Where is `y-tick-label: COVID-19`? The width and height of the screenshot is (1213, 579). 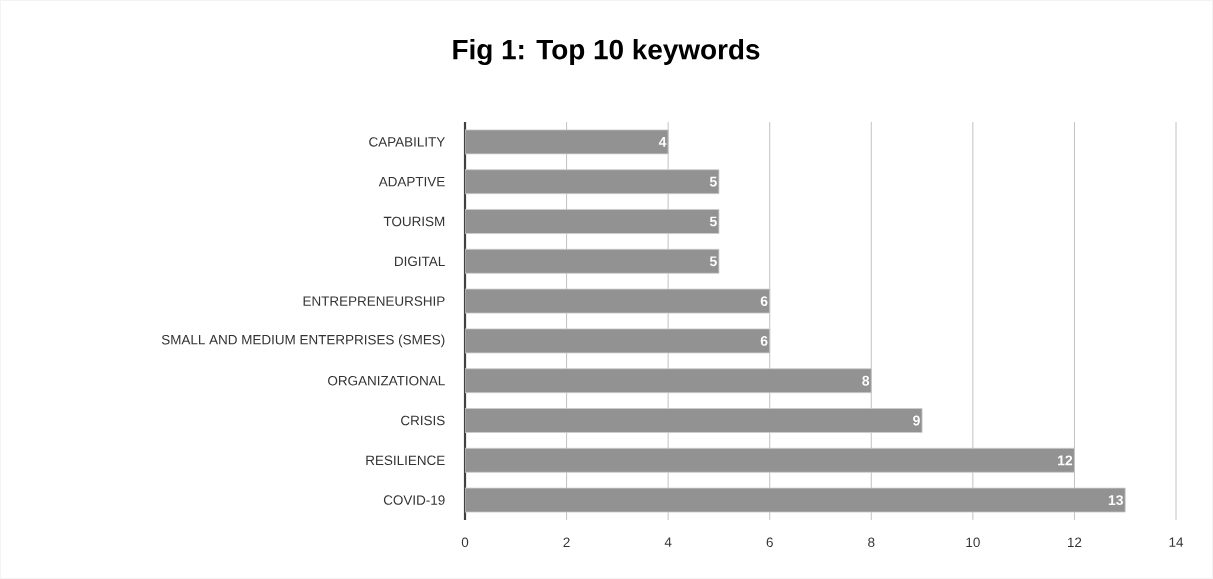
y-tick-label: COVID-19 is located at coordinates (414, 500).